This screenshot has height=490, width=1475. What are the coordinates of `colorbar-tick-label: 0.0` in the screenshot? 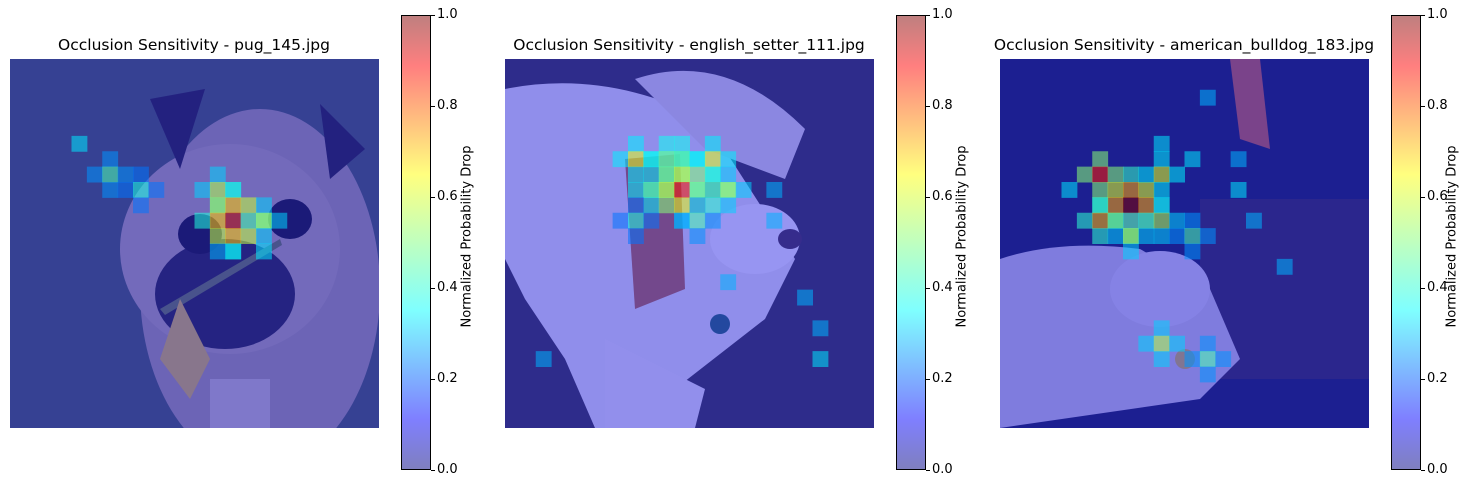 It's located at (942, 469).